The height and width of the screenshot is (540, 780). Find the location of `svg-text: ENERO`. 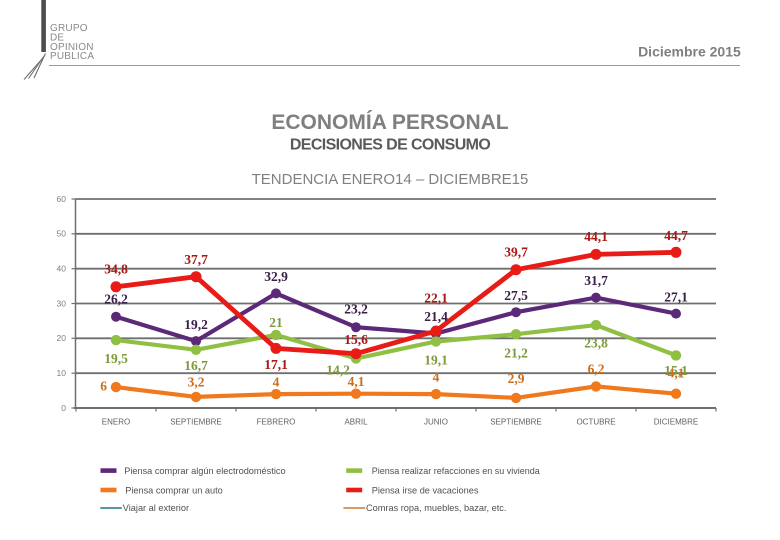

svg-text: ENERO is located at coordinates (116, 422).